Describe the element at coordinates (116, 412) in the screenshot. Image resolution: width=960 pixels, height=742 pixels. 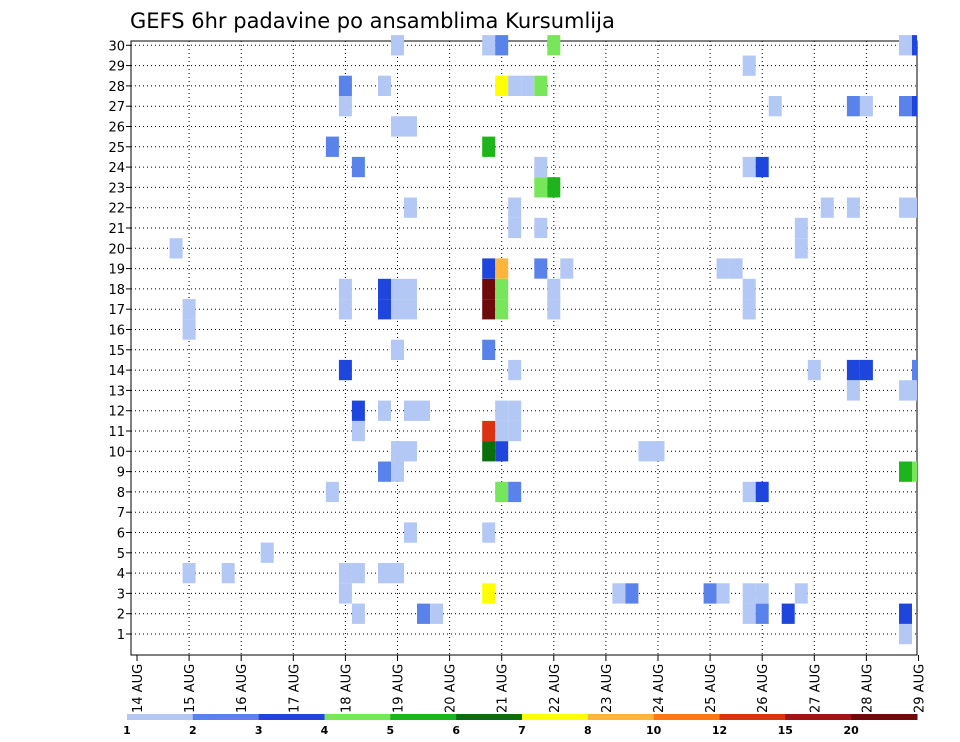
I see `y-tick-label: 12` at that location.